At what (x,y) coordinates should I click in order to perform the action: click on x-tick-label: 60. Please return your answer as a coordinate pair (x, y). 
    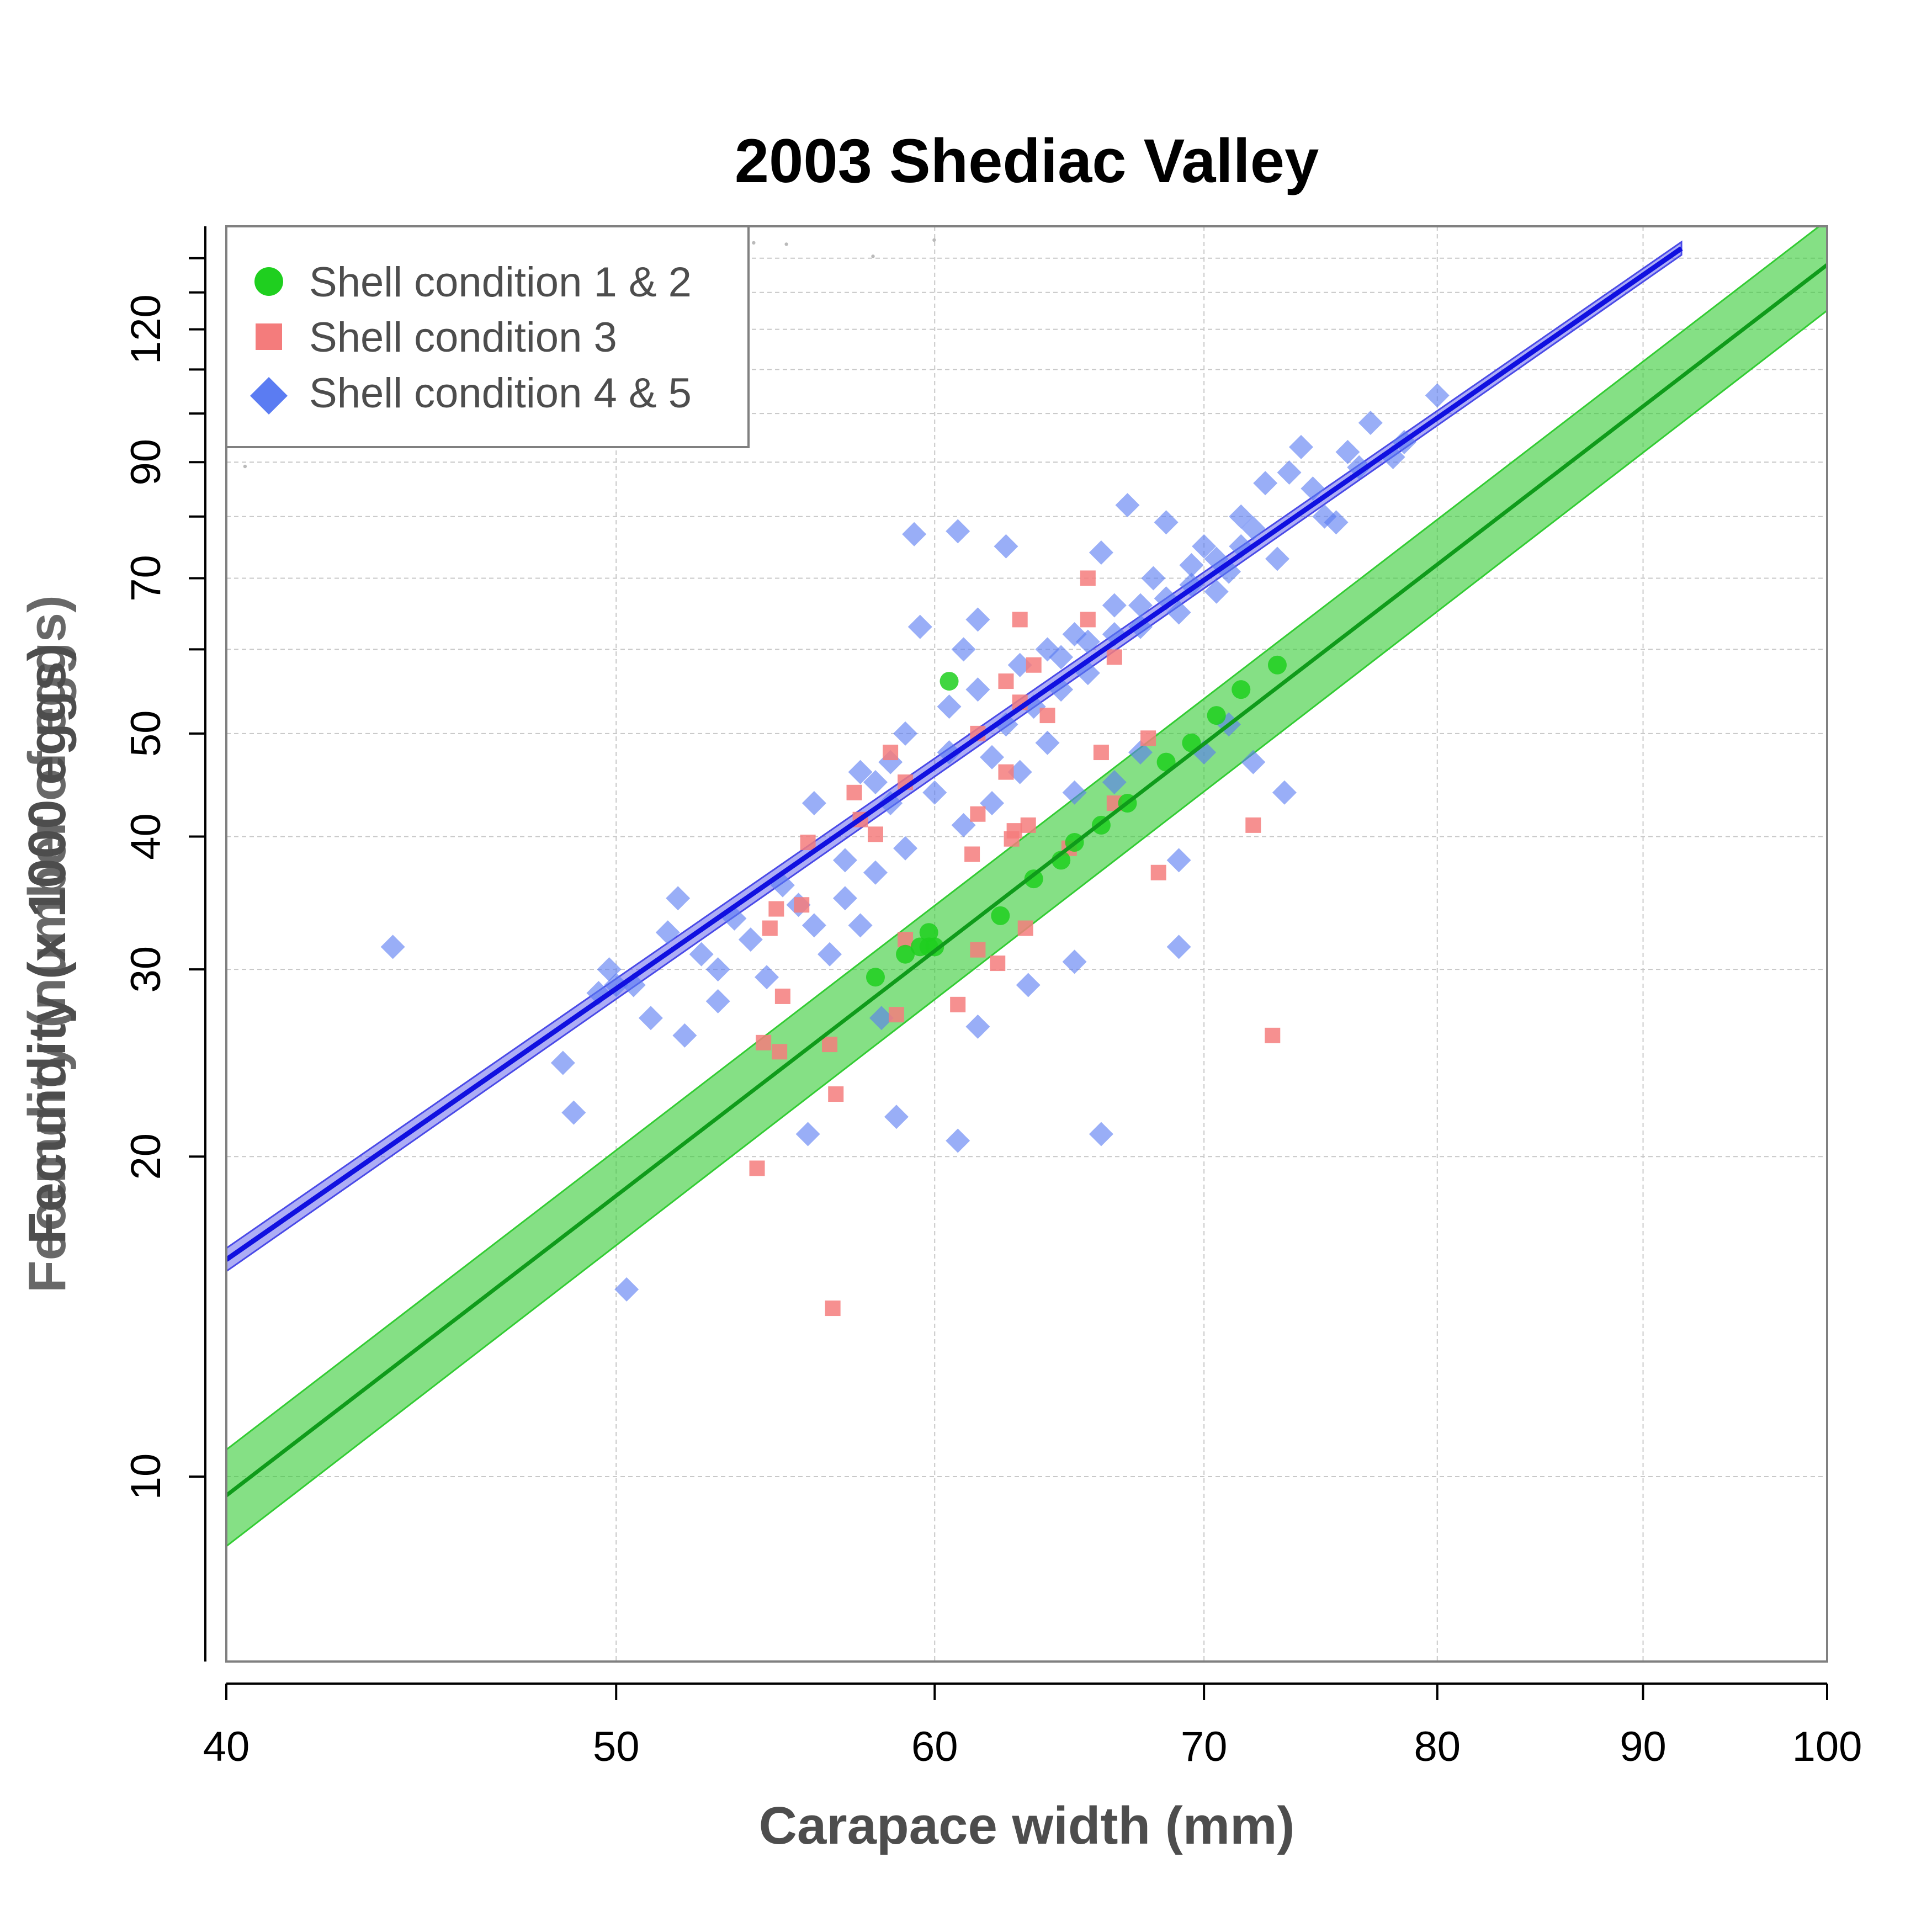
    Looking at the image, I should click on (935, 1747).